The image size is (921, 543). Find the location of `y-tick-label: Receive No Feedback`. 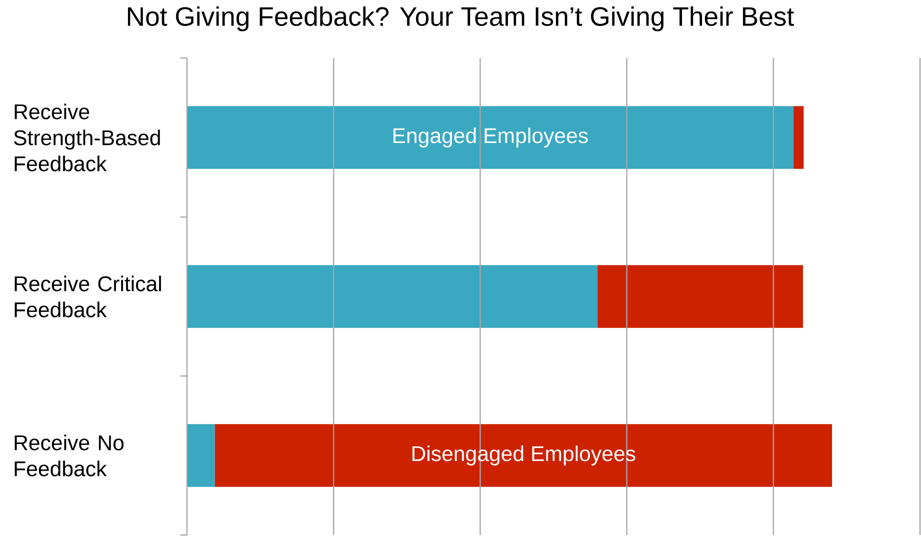

y-tick-label: Receive No Feedback is located at coordinates (69, 455).